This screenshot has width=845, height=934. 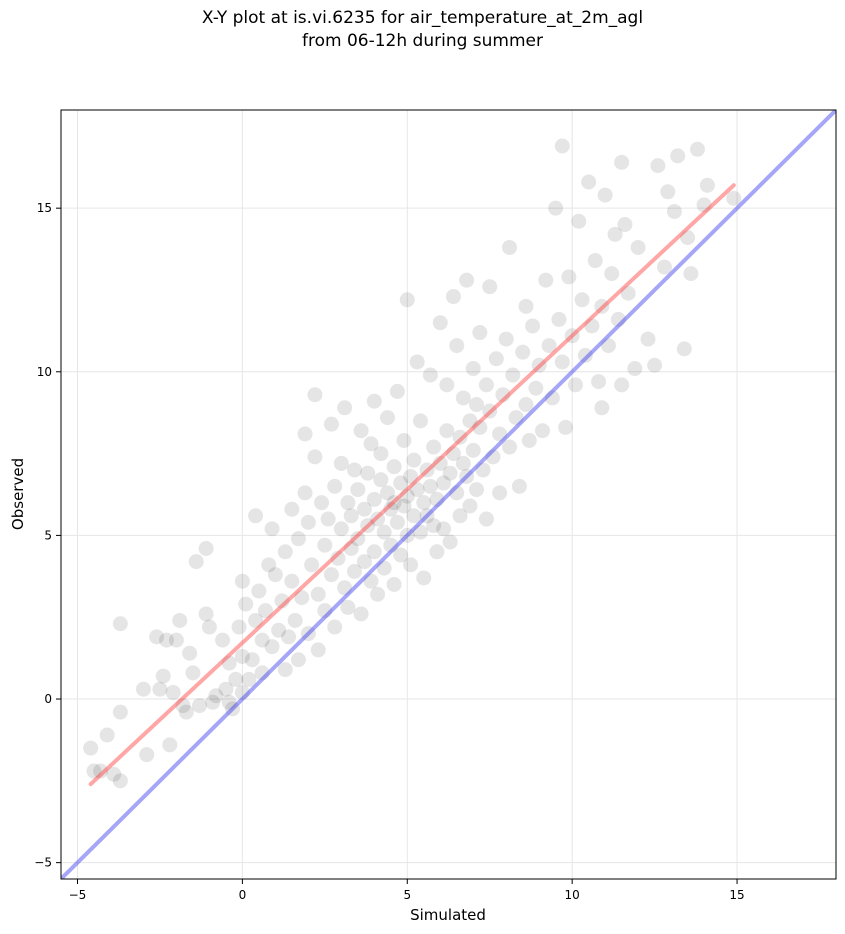 What do you see at coordinates (422, 41) in the screenshot?
I see `chart-subtitle: from 06-12h during summer` at bounding box center [422, 41].